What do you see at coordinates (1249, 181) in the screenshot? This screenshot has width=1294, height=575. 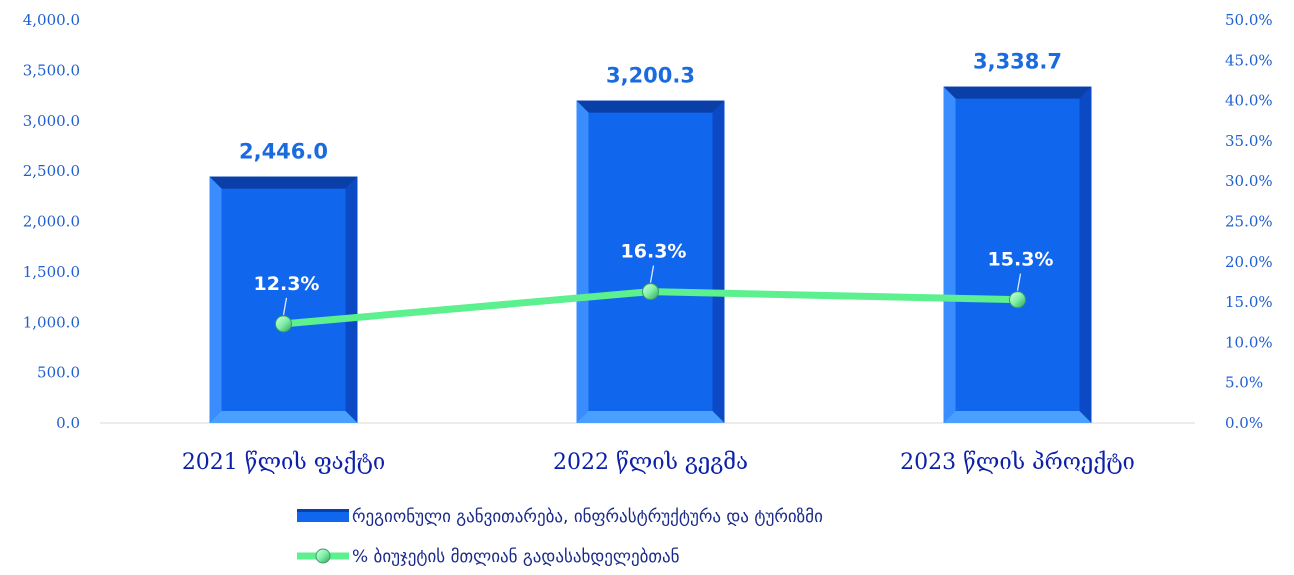 I see `right-axis-tick-label: 30.0%` at bounding box center [1249, 181].